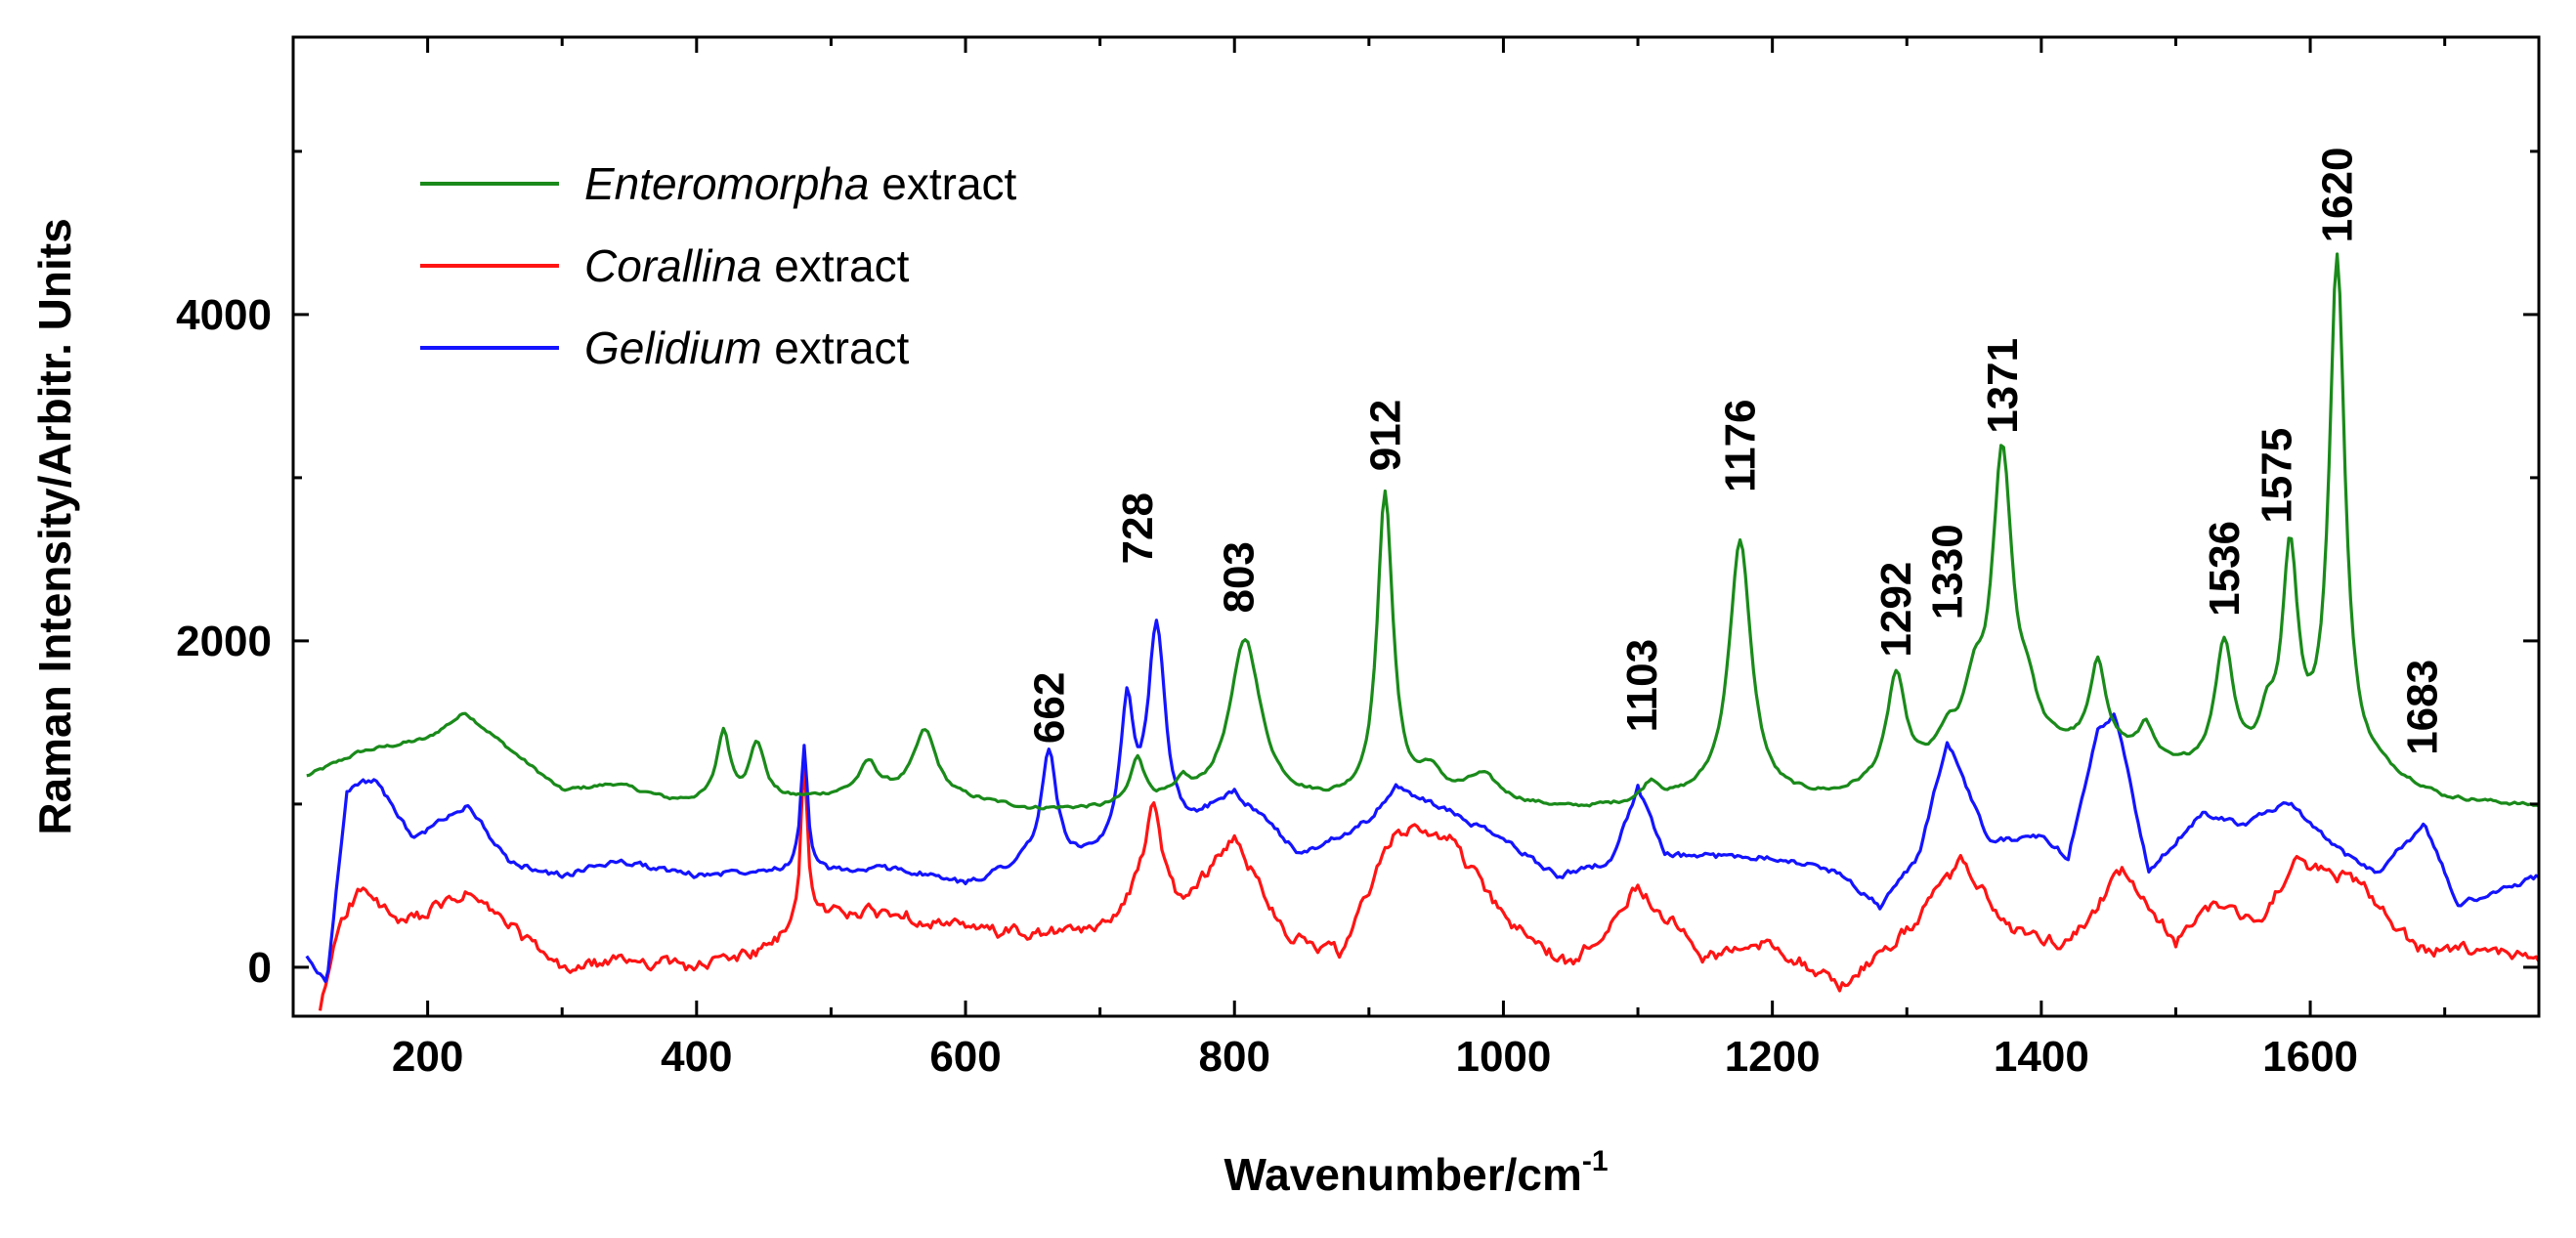 This screenshot has width=2576, height=1238. Describe the element at coordinates (1234, 1057) in the screenshot. I see `x-tick-label: 800` at that location.